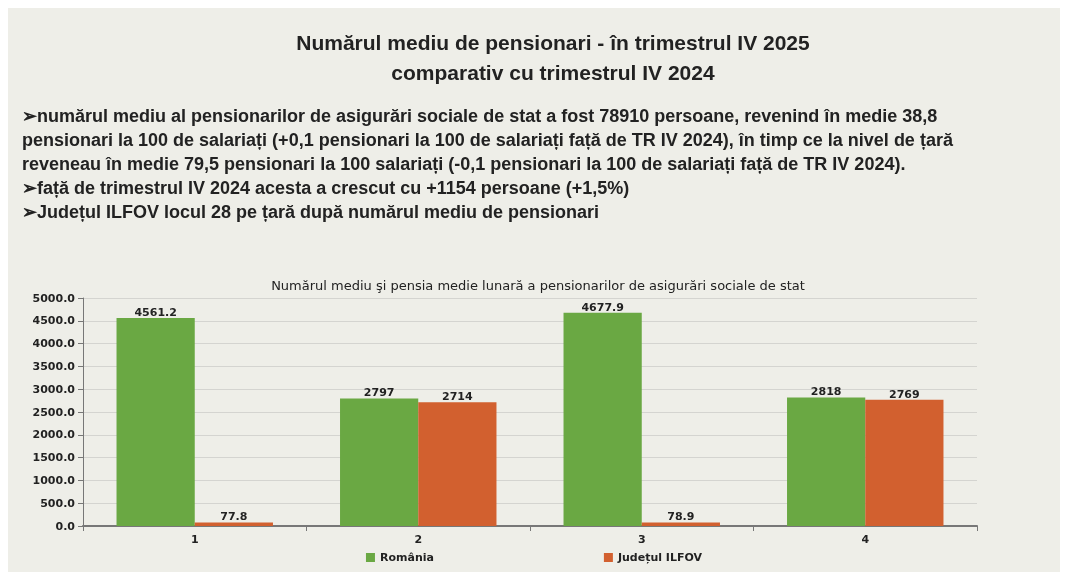 This screenshot has height=580, width=1068. Describe the element at coordinates (418, 539) in the screenshot. I see `x-tick-label: 2` at that location.